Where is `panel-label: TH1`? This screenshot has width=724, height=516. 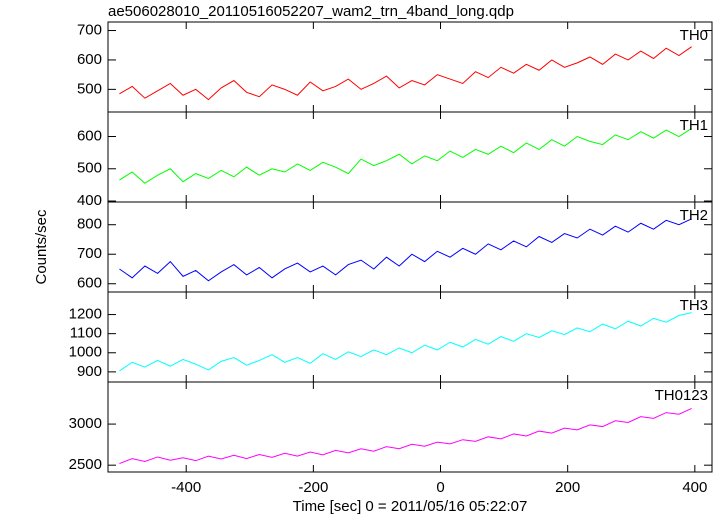
panel-label: TH1 is located at coordinates (694, 125).